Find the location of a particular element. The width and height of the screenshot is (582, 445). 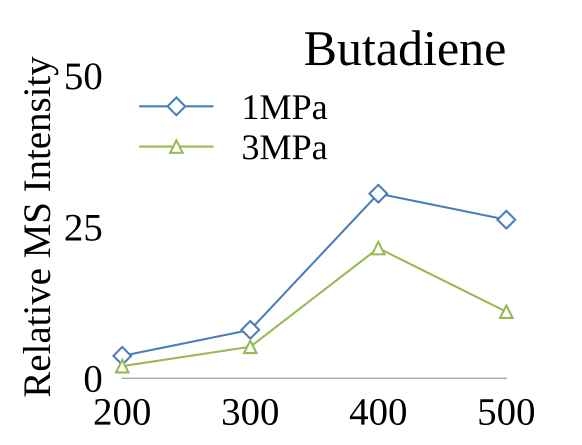

legend-label: 1MPa is located at coordinates (286, 107).